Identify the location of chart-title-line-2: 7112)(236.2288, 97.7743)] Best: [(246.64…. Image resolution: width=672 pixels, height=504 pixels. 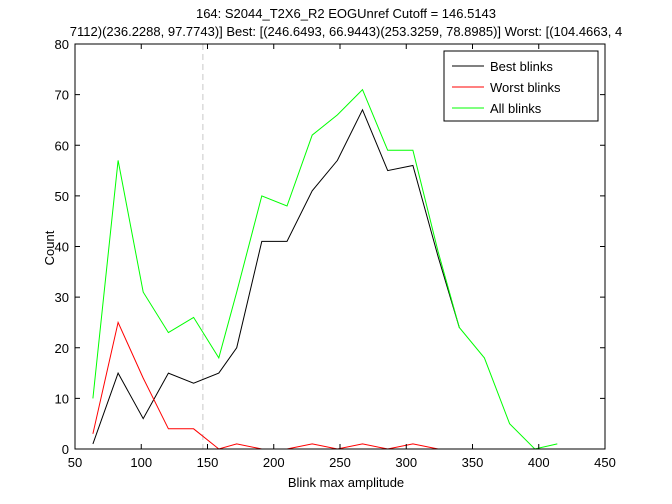
(346, 31).